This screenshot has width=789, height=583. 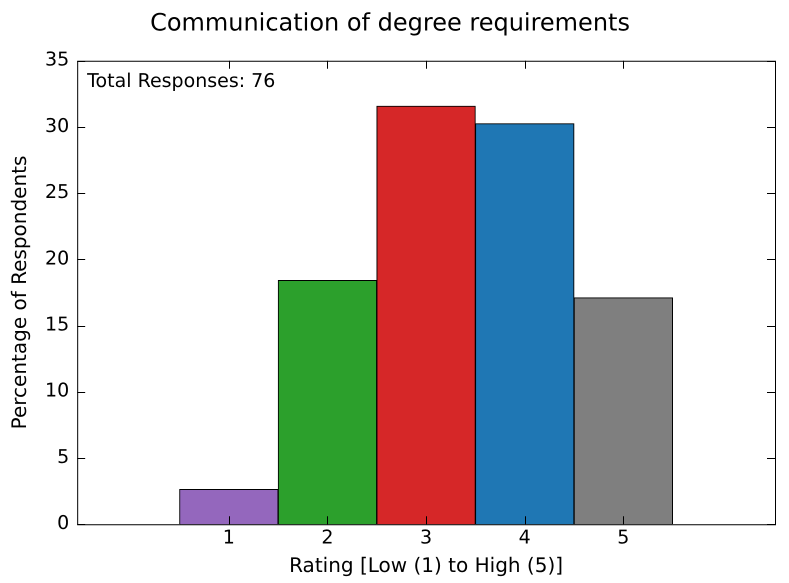 I want to click on x-tick-label: 5, so click(x=623, y=537).